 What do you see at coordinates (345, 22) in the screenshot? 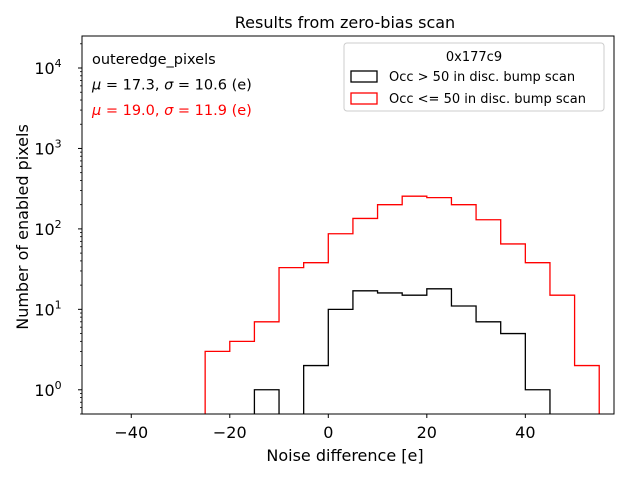
I see `chart-title: Results from zero-bias scan` at bounding box center [345, 22].